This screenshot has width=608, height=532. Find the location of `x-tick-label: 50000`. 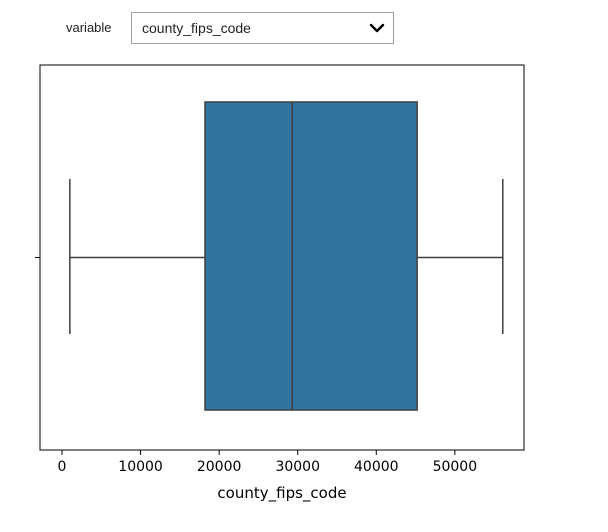

x-tick-label: 50000 is located at coordinates (455, 467).